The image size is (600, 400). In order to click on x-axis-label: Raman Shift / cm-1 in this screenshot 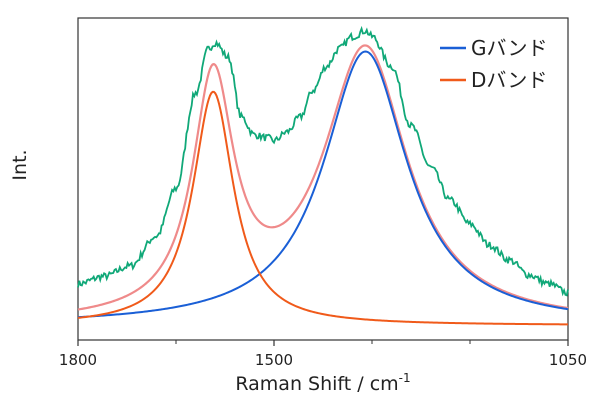, I will do `click(322, 383)`.